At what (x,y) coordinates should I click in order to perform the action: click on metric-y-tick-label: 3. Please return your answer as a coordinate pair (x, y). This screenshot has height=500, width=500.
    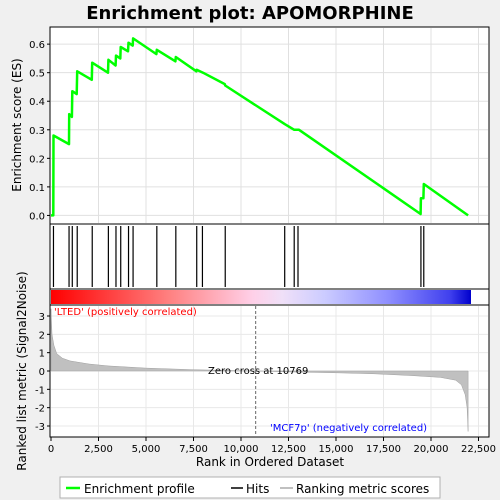
    Looking at the image, I should click on (42, 317).